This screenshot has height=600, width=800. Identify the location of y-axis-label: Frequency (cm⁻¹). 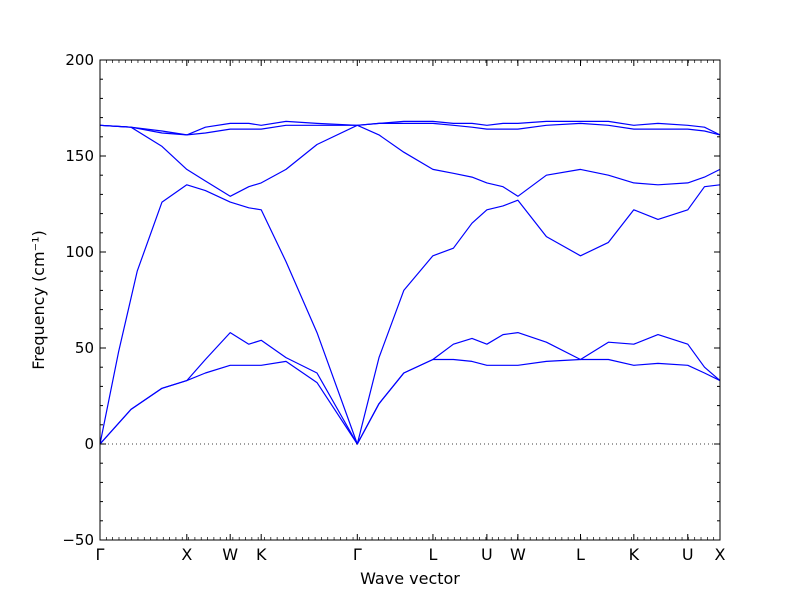
(38, 299).